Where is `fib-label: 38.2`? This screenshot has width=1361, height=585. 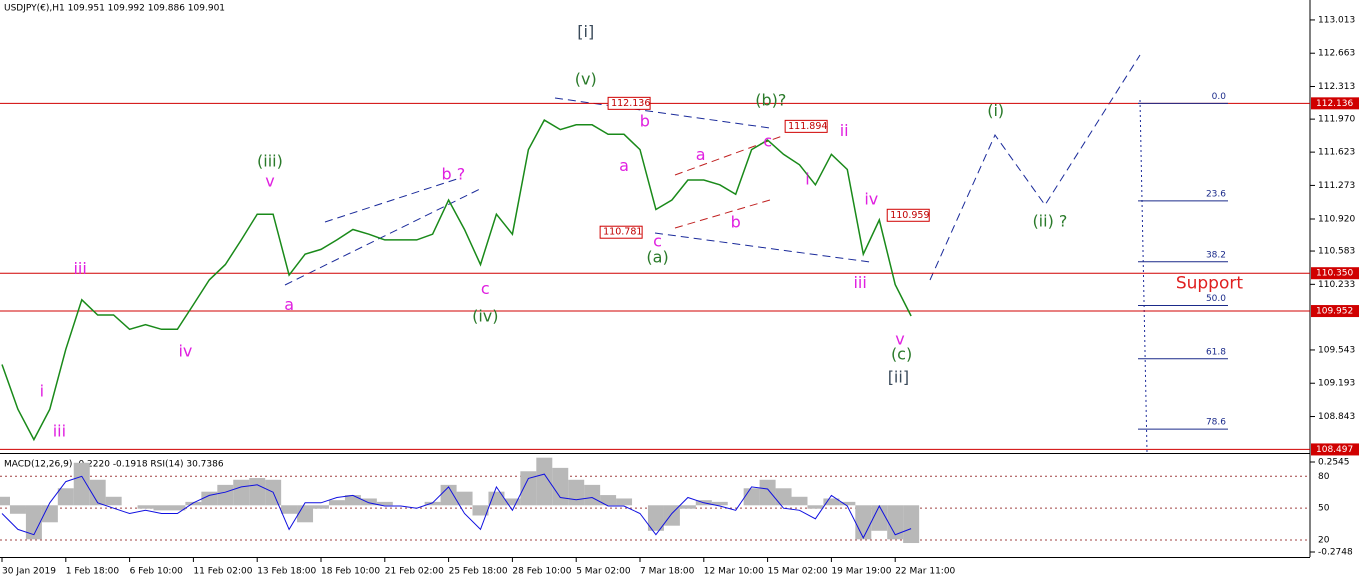 fib-label: 38.2 is located at coordinates (1216, 255).